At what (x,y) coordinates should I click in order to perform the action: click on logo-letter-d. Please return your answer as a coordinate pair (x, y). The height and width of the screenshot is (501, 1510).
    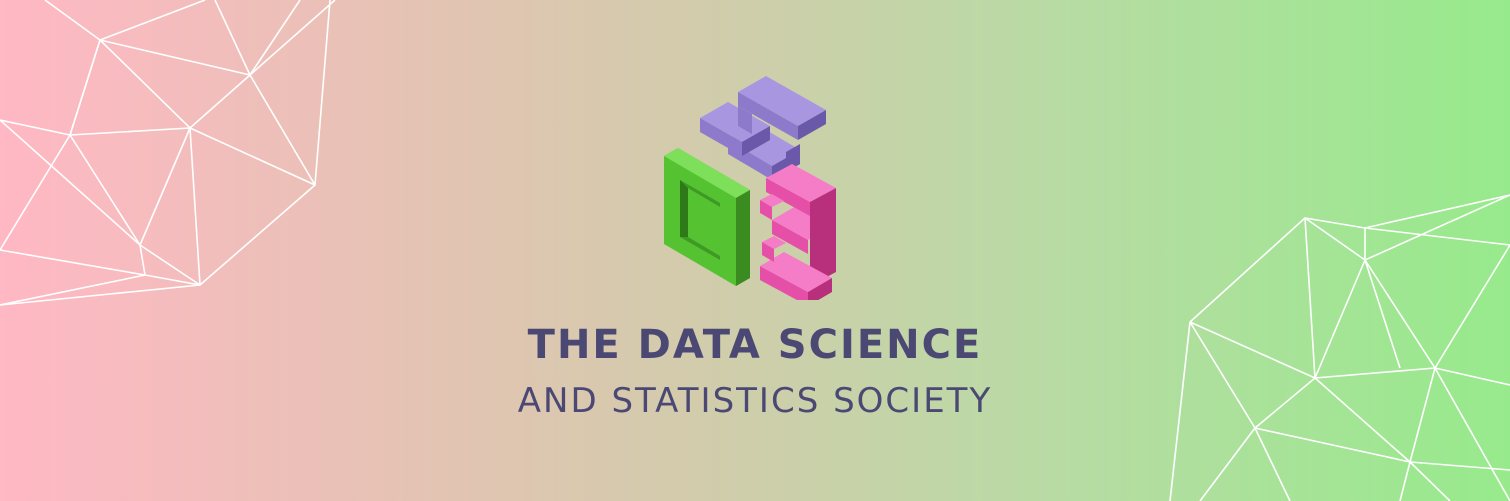
    Looking at the image, I should click on (707, 217).